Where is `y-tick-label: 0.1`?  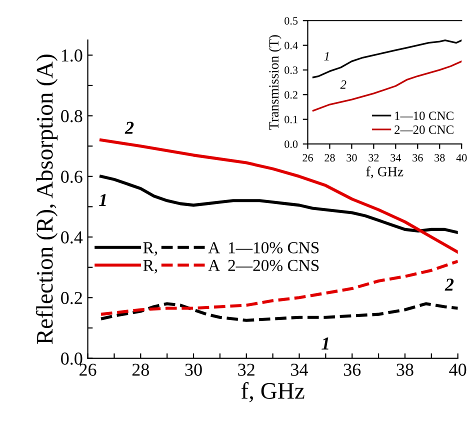
y-tick-label: 0.1 is located at coordinates (291, 120).